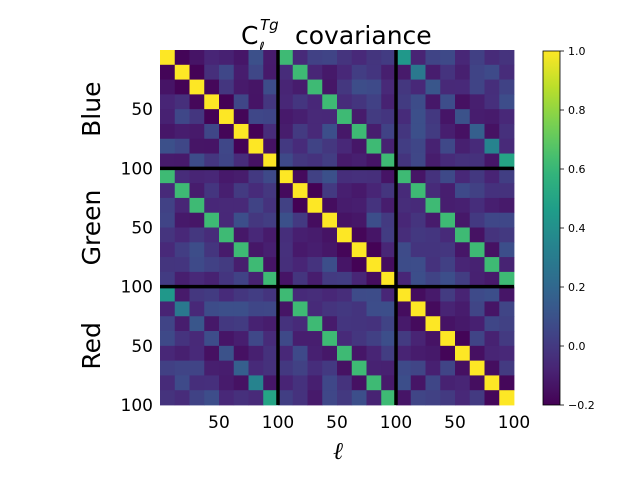 The height and width of the screenshot is (484, 640). Describe the element at coordinates (455, 423) in the screenshot. I see `x-tick-label: 50` at that location.